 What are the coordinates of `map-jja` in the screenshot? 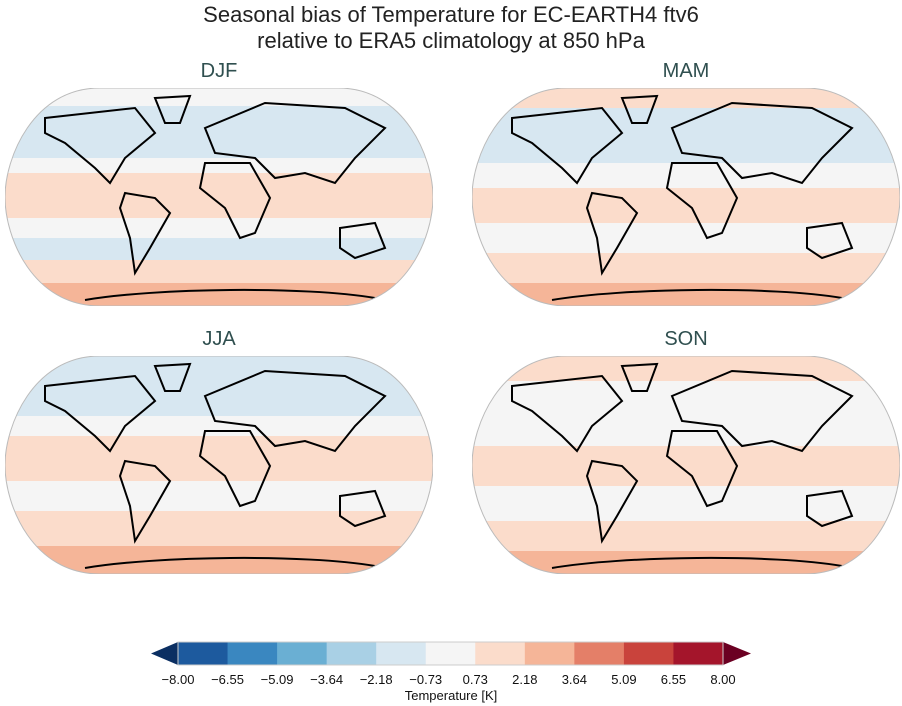 It's located at (219, 465).